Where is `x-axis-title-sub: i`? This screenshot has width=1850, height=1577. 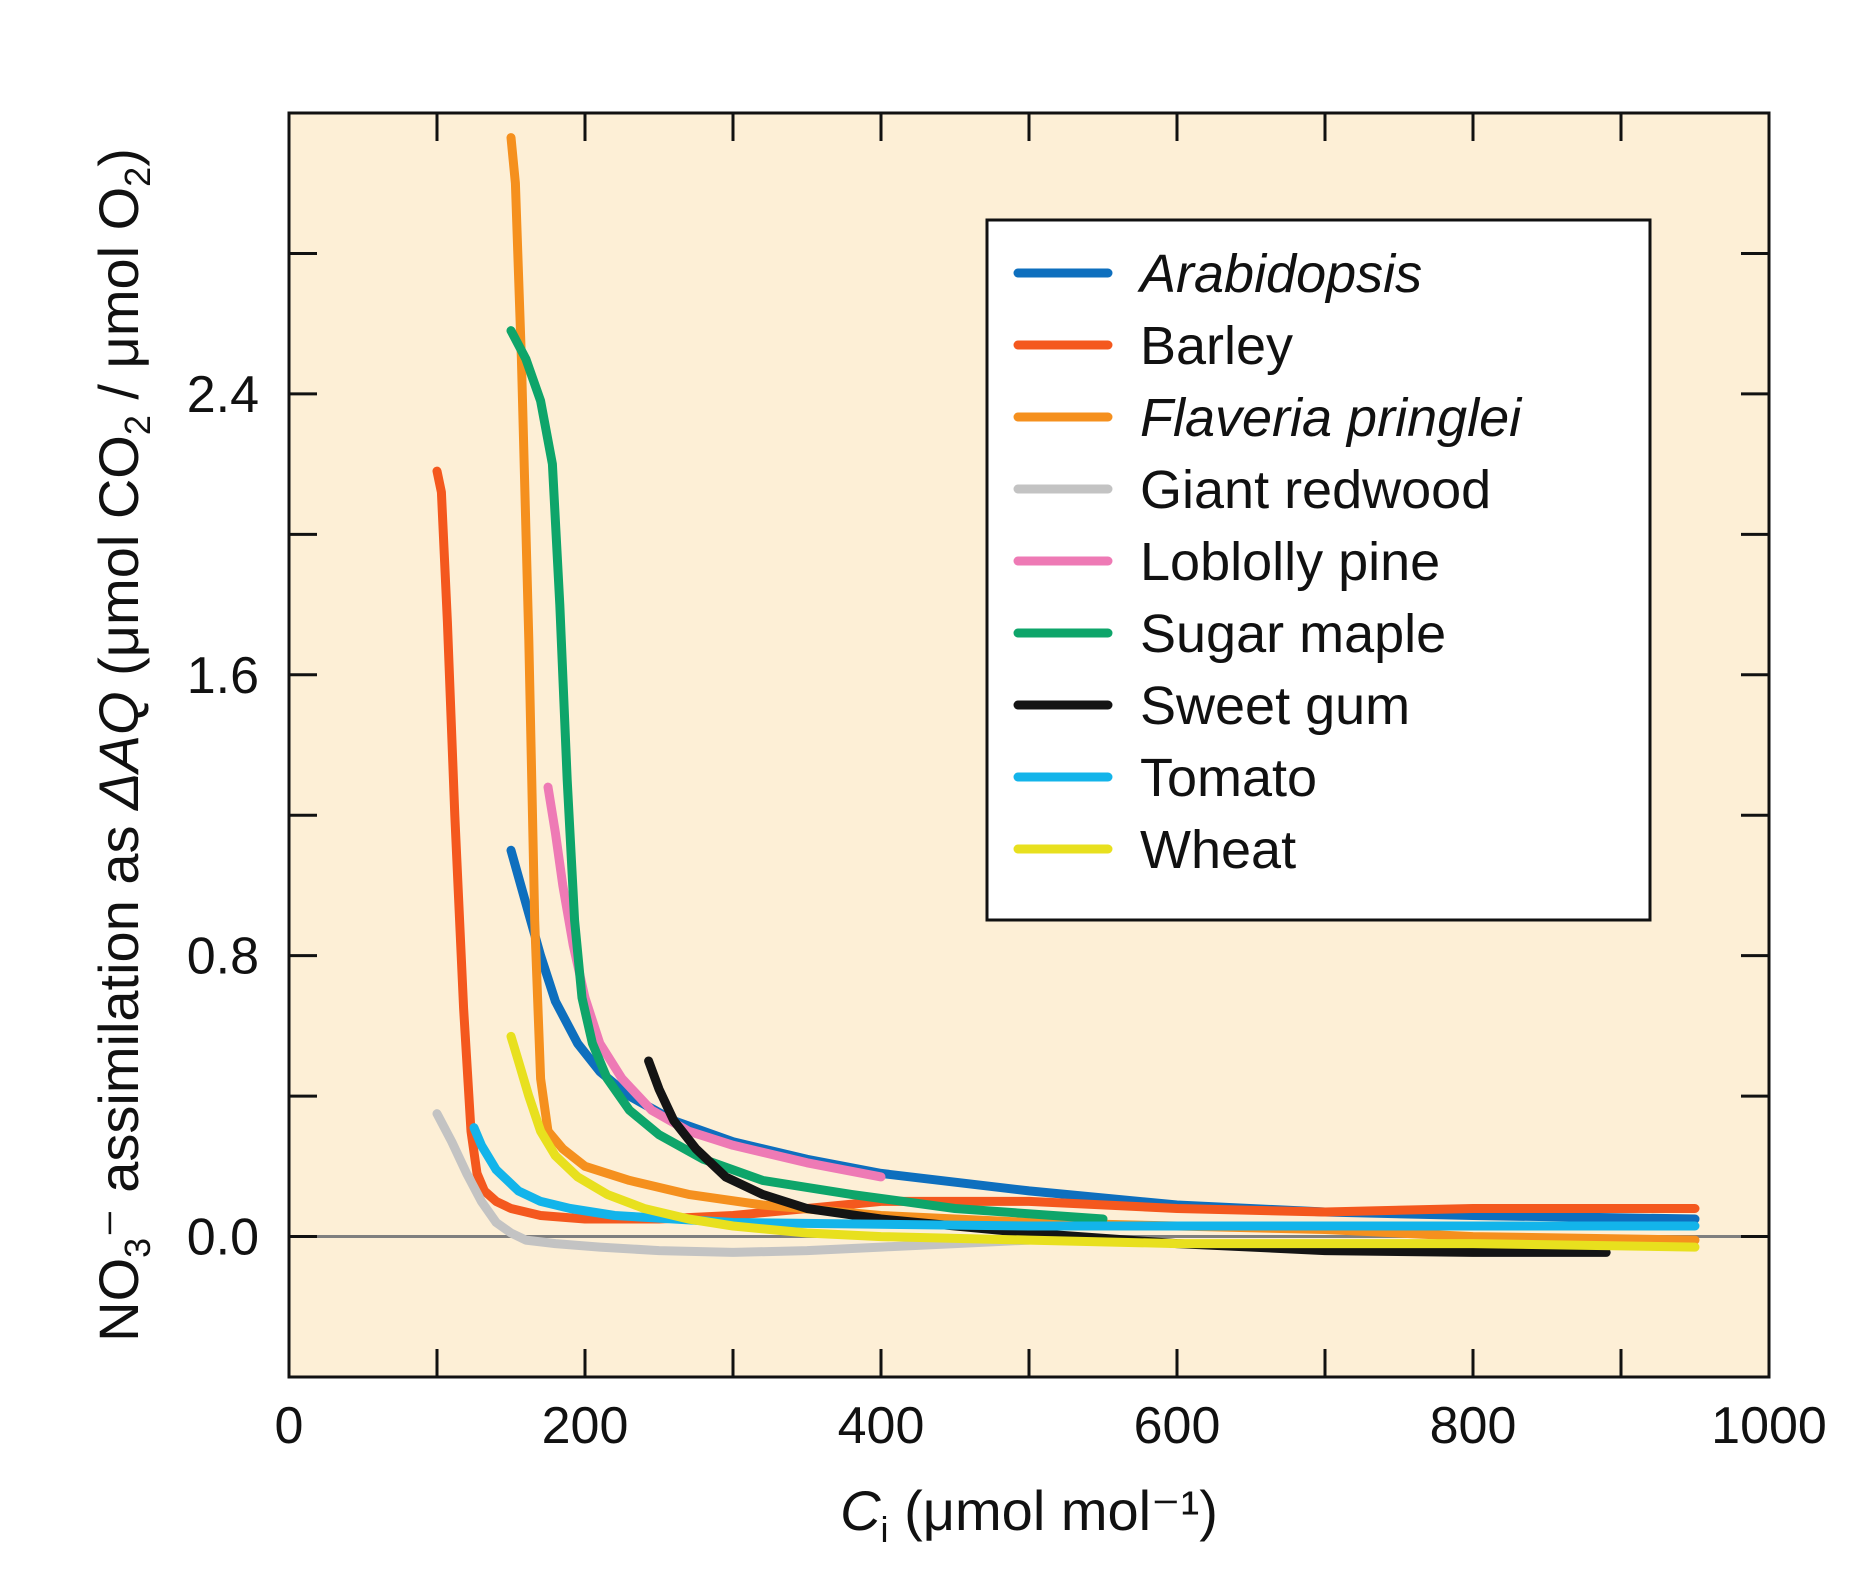 x-axis-title-sub: i is located at coordinates (885, 1529).